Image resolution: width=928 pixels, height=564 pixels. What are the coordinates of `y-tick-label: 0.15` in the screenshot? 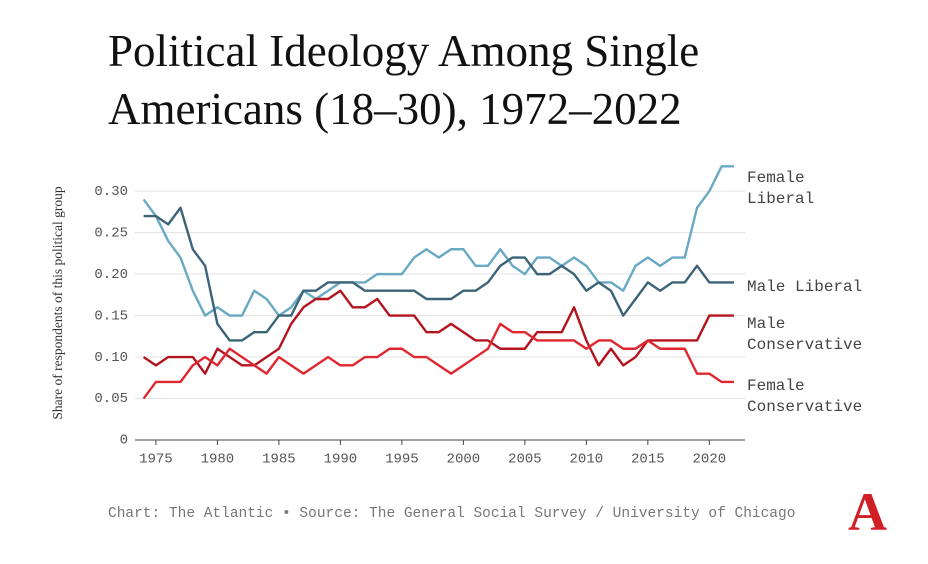 It's located at (111, 316).